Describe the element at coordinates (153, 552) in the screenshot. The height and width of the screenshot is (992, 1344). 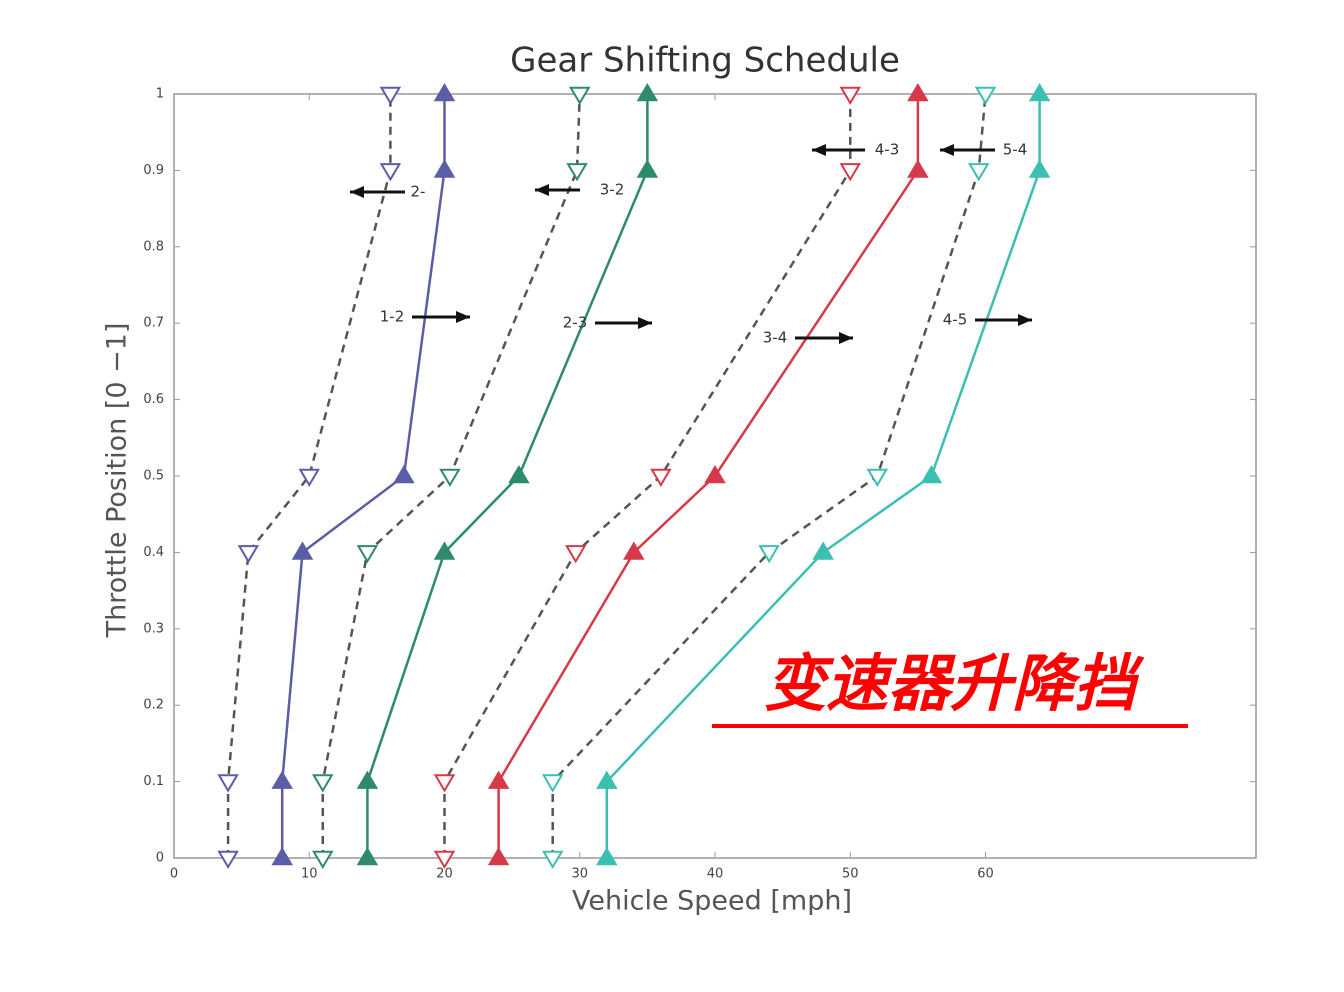
I see `y-tick-label: 0.4` at that location.